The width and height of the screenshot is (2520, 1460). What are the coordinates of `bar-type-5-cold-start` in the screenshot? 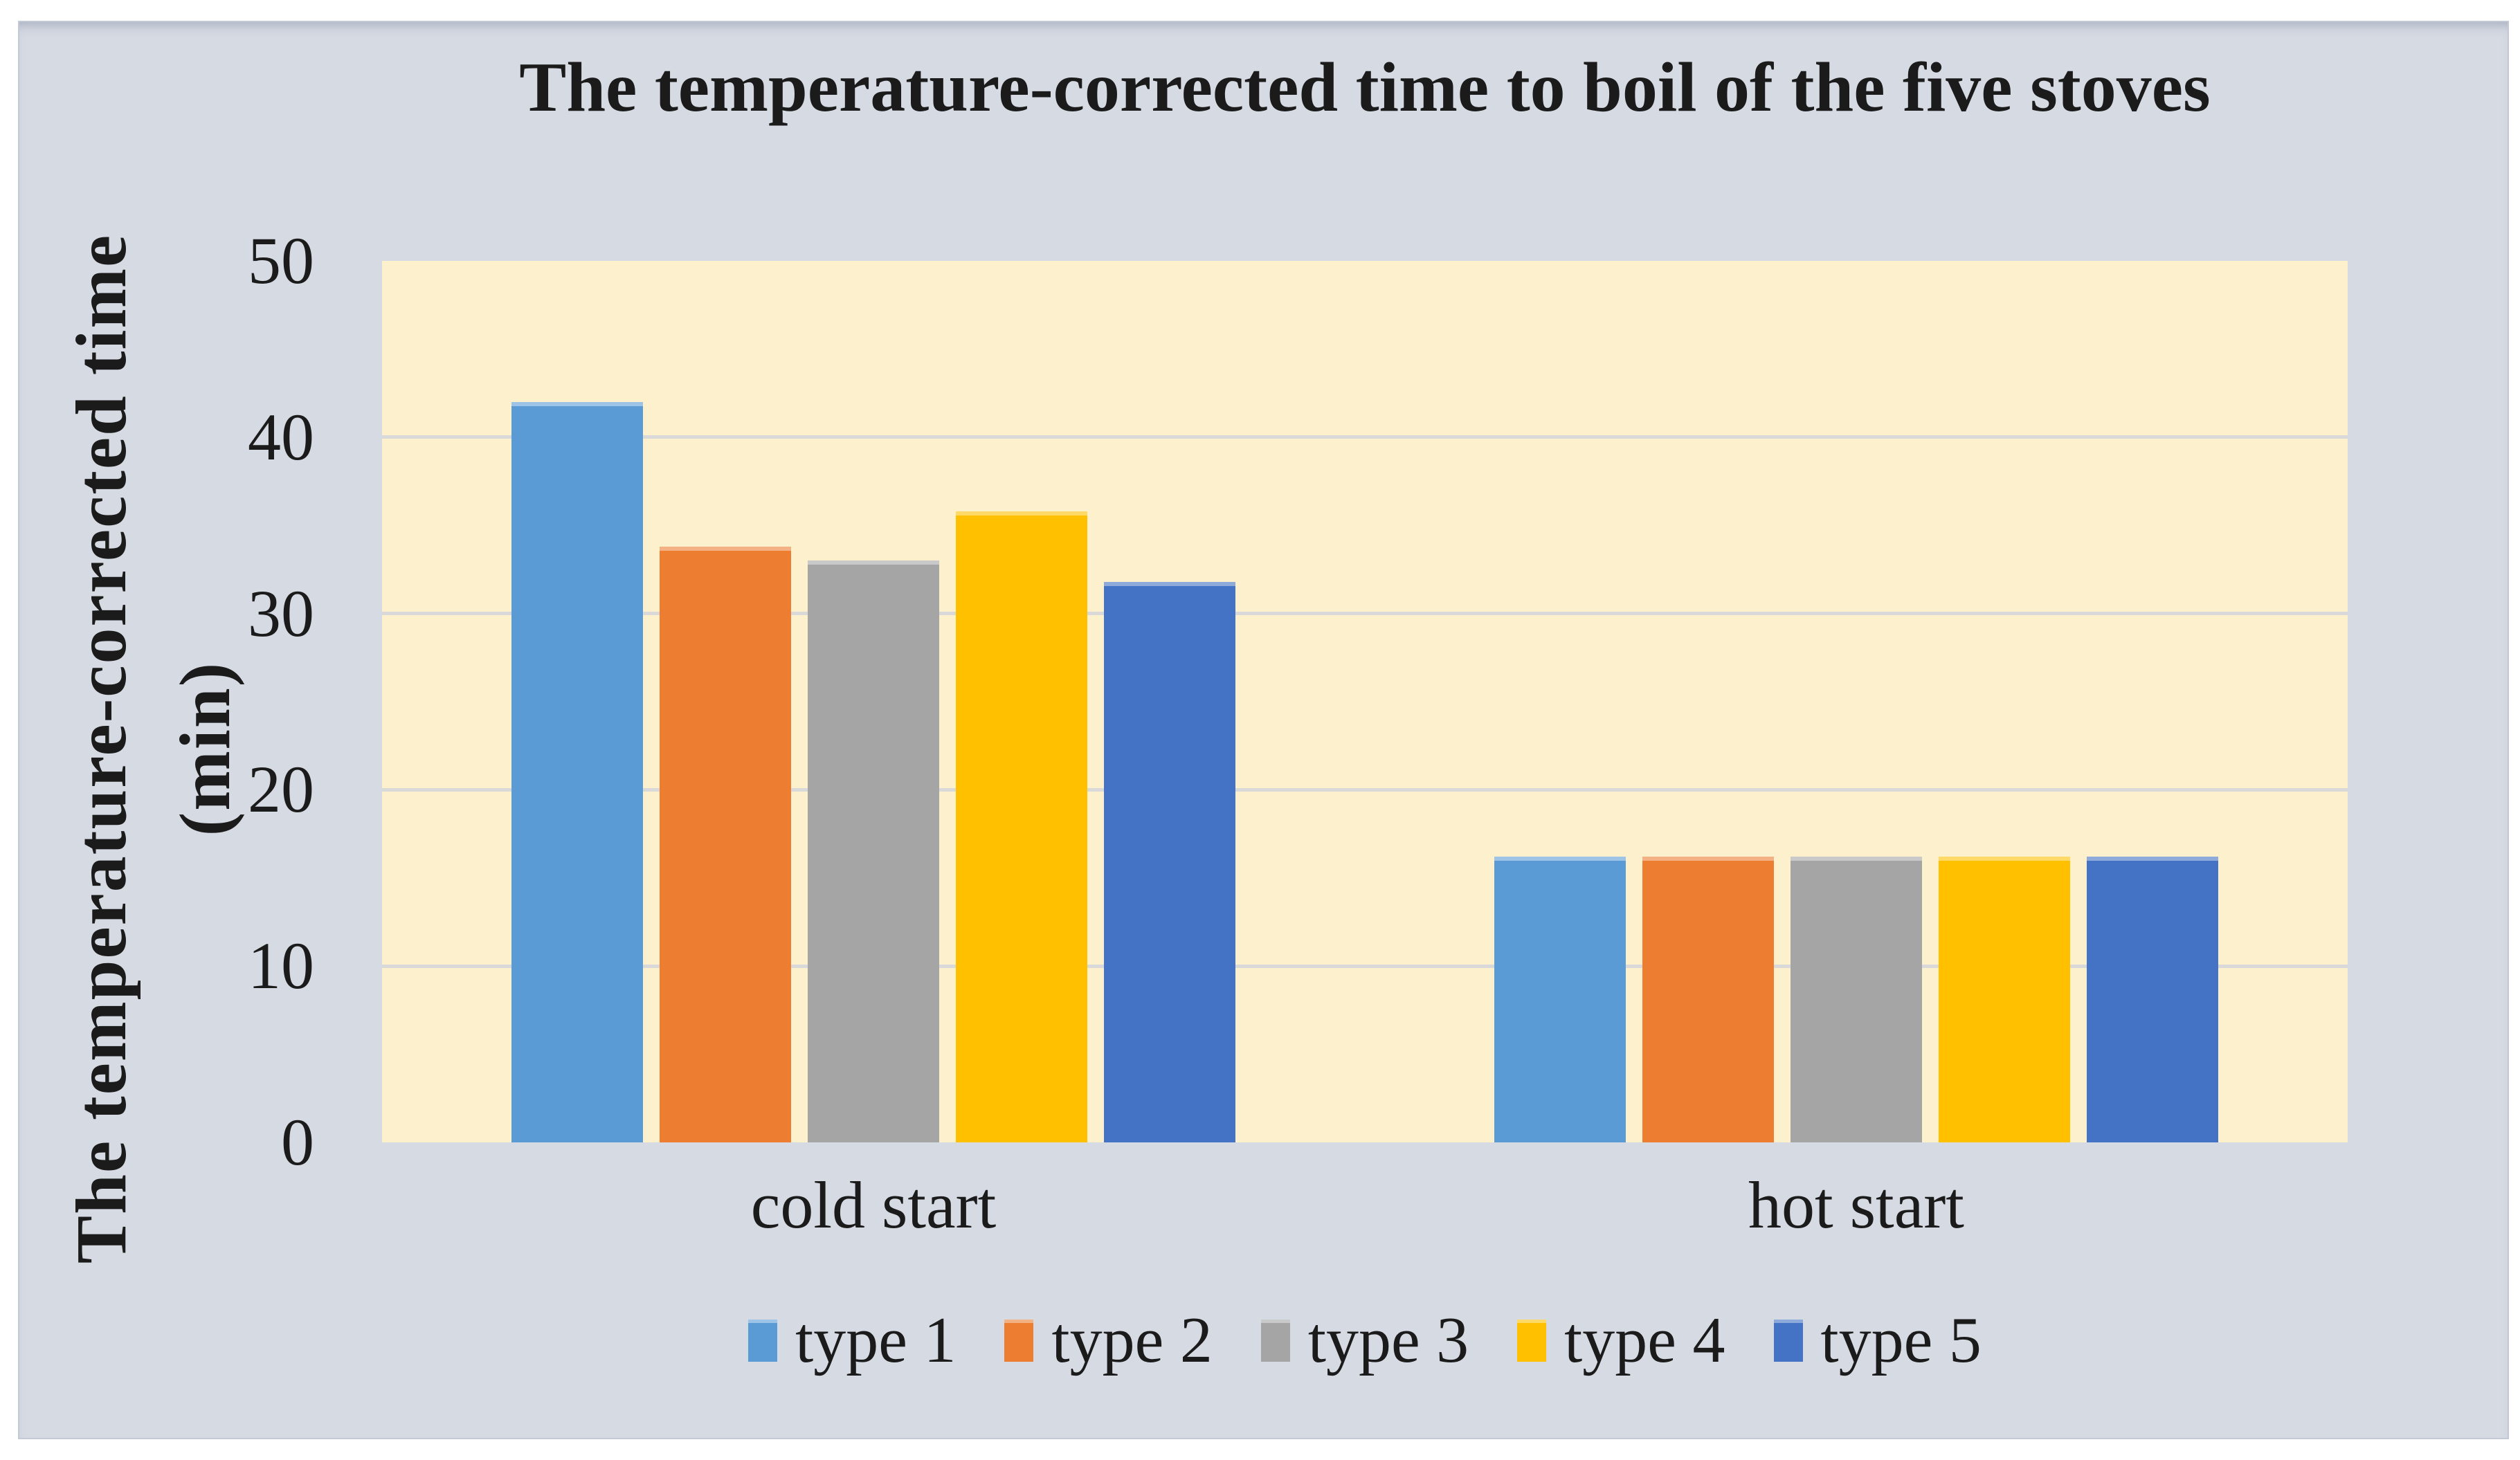 It's located at (1169, 862).